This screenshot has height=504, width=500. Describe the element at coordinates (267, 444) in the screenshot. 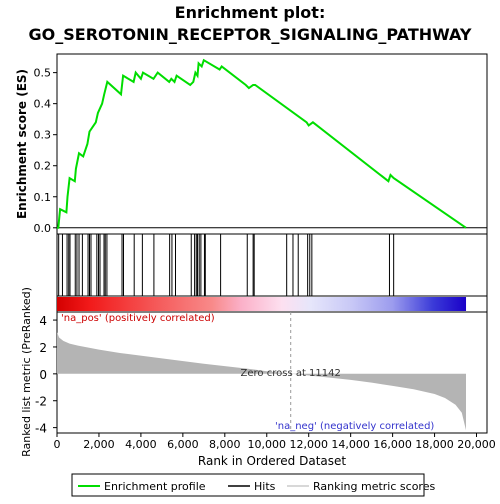

I see `x-tick-label: 10,000` at that location.